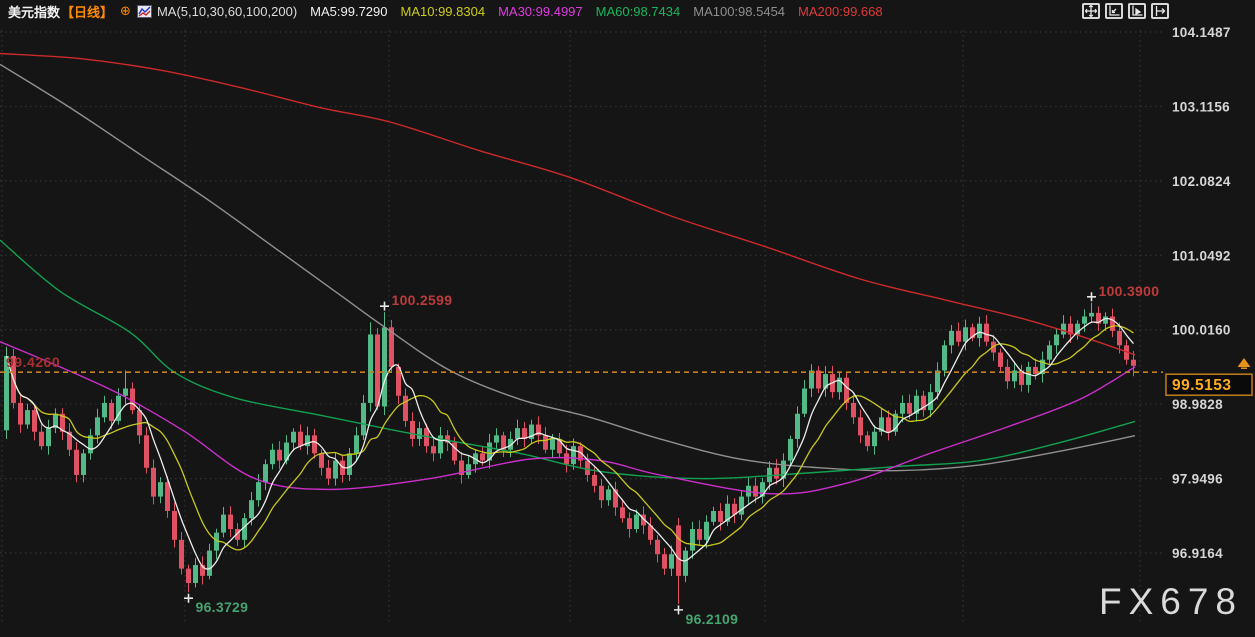  Describe the element at coordinates (1091, 11) in the screenshot. I see `crosshair-tool-button` at that location.